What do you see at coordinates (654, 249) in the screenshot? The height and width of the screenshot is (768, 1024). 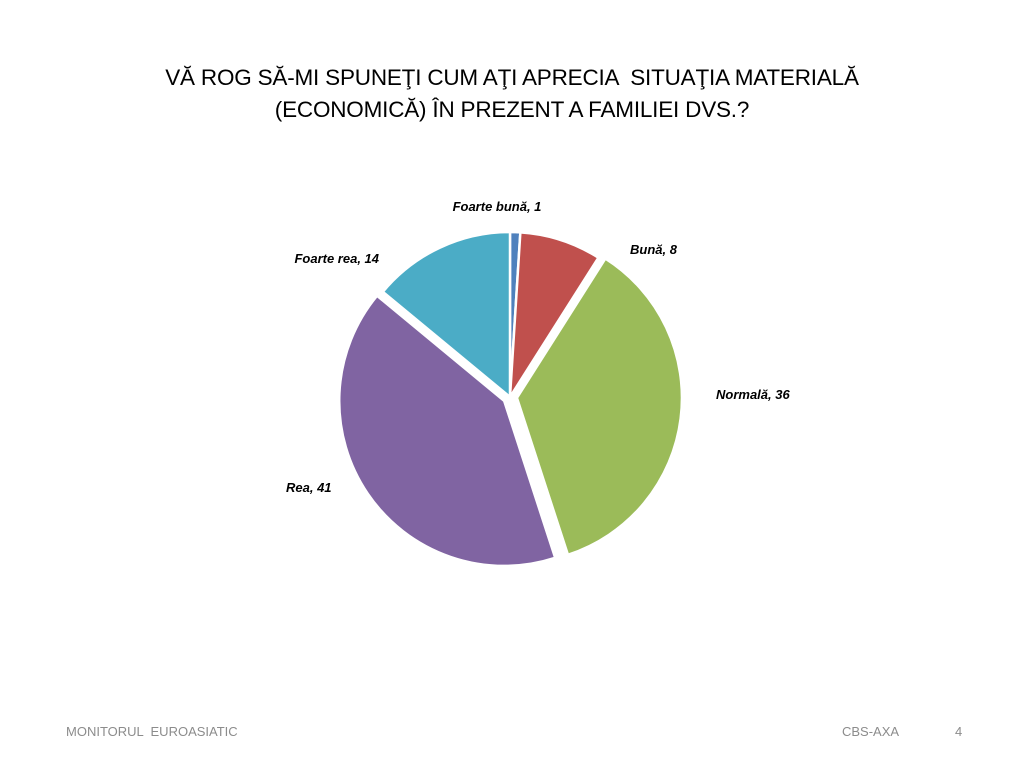 I see `data-label-1: Bună, 8` at bounding box center [654, 249].